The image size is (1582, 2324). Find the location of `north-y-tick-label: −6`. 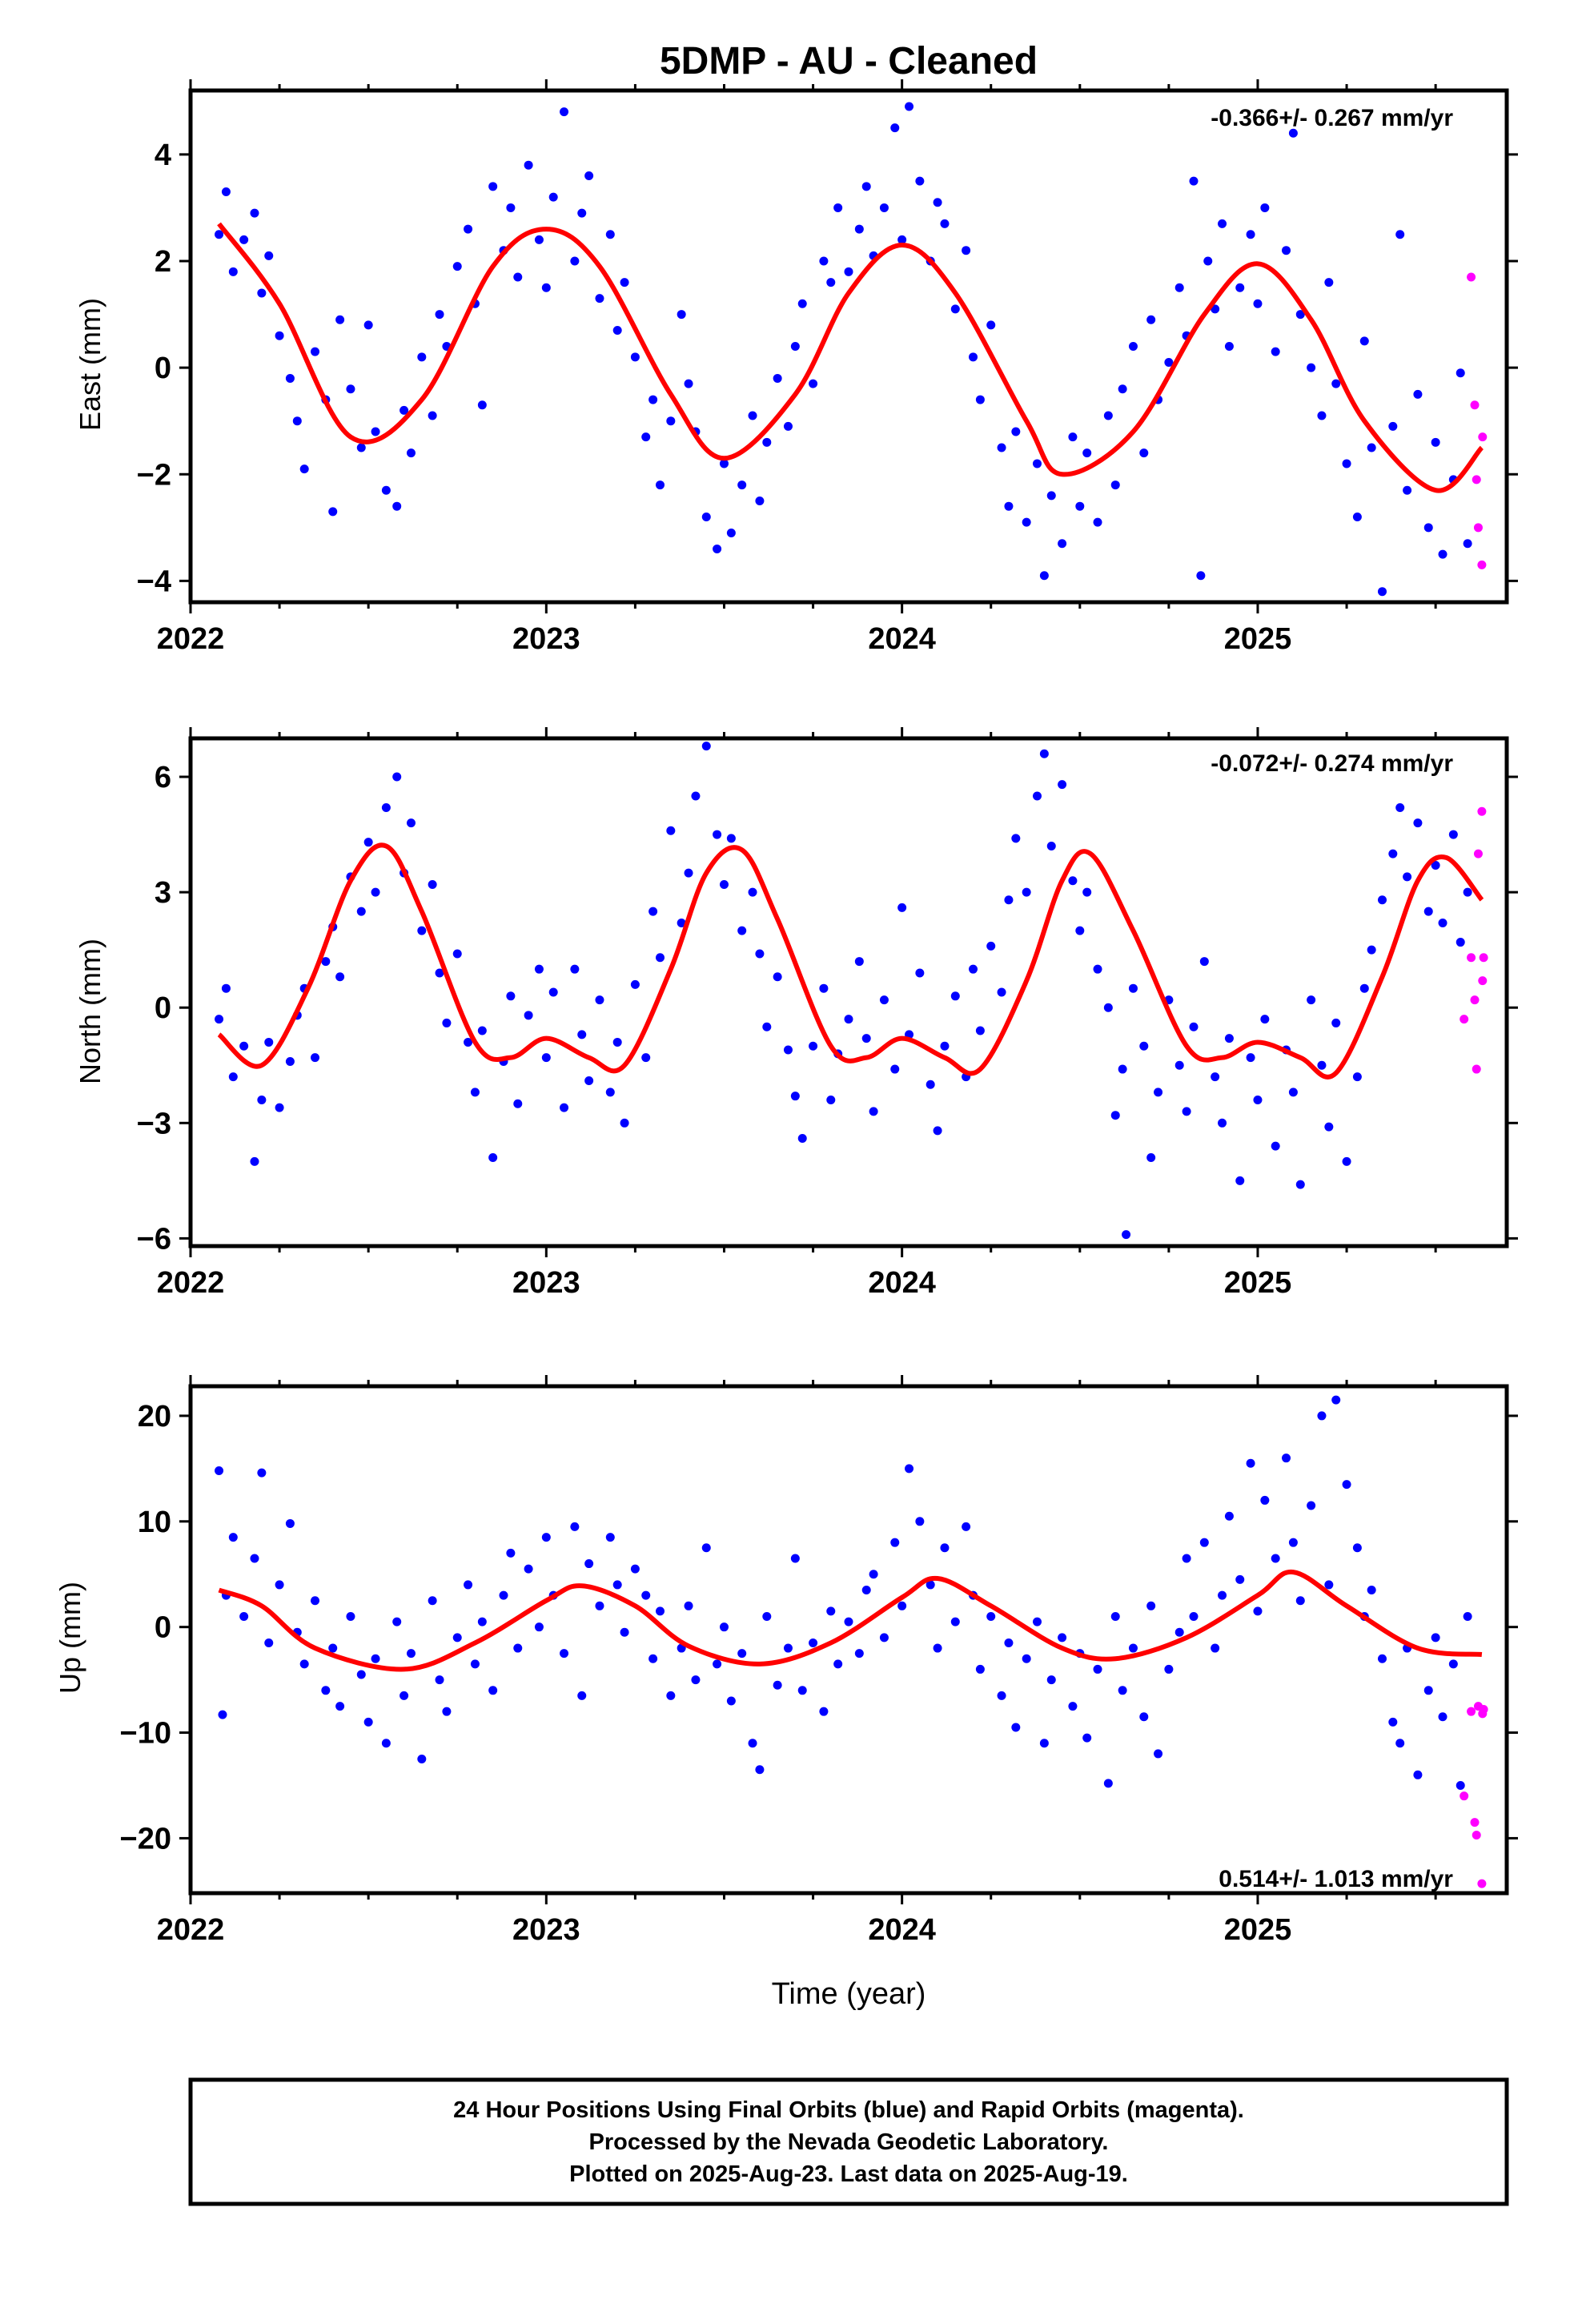

north-y-tick-label: −6 is located at coordinates (154, 1239).